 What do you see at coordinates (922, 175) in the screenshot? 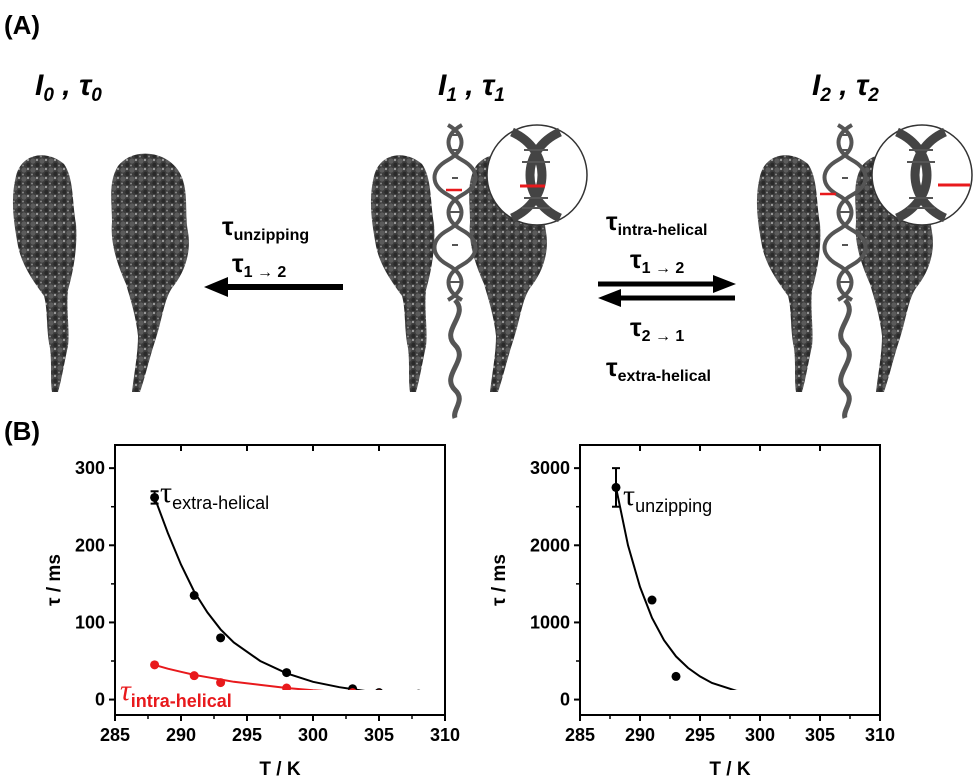
I see `dna-zoom-inset-state-2-icon` at bounding box center [922, 175].